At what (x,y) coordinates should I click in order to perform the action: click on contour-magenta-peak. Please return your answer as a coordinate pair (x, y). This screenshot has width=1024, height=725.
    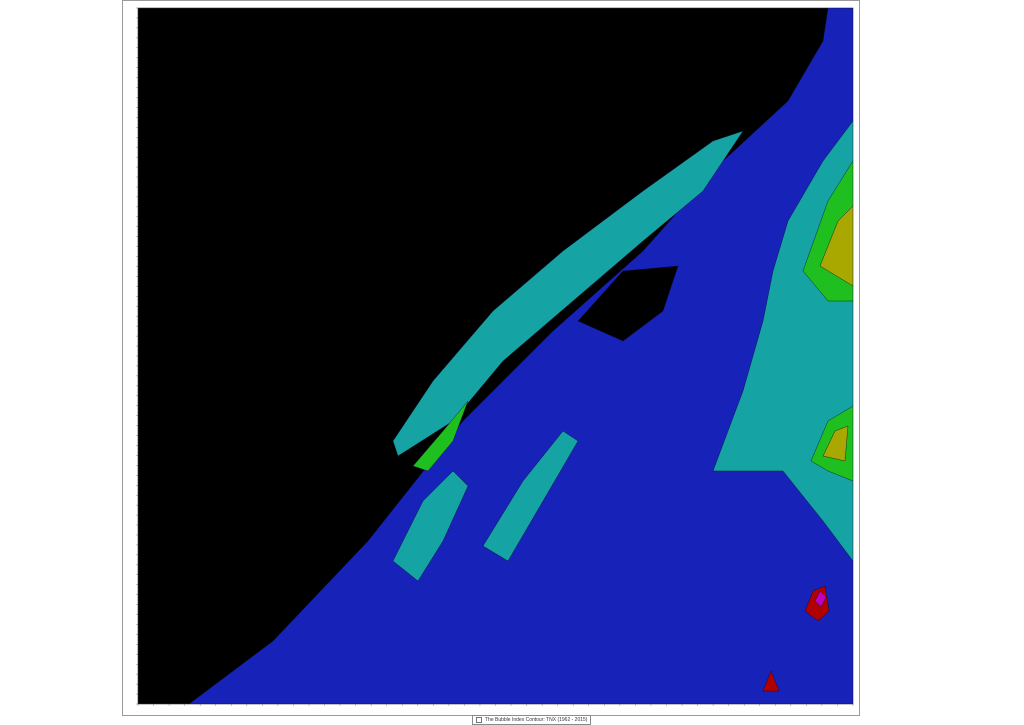
    Looking at the image, I should click on (820, 599).